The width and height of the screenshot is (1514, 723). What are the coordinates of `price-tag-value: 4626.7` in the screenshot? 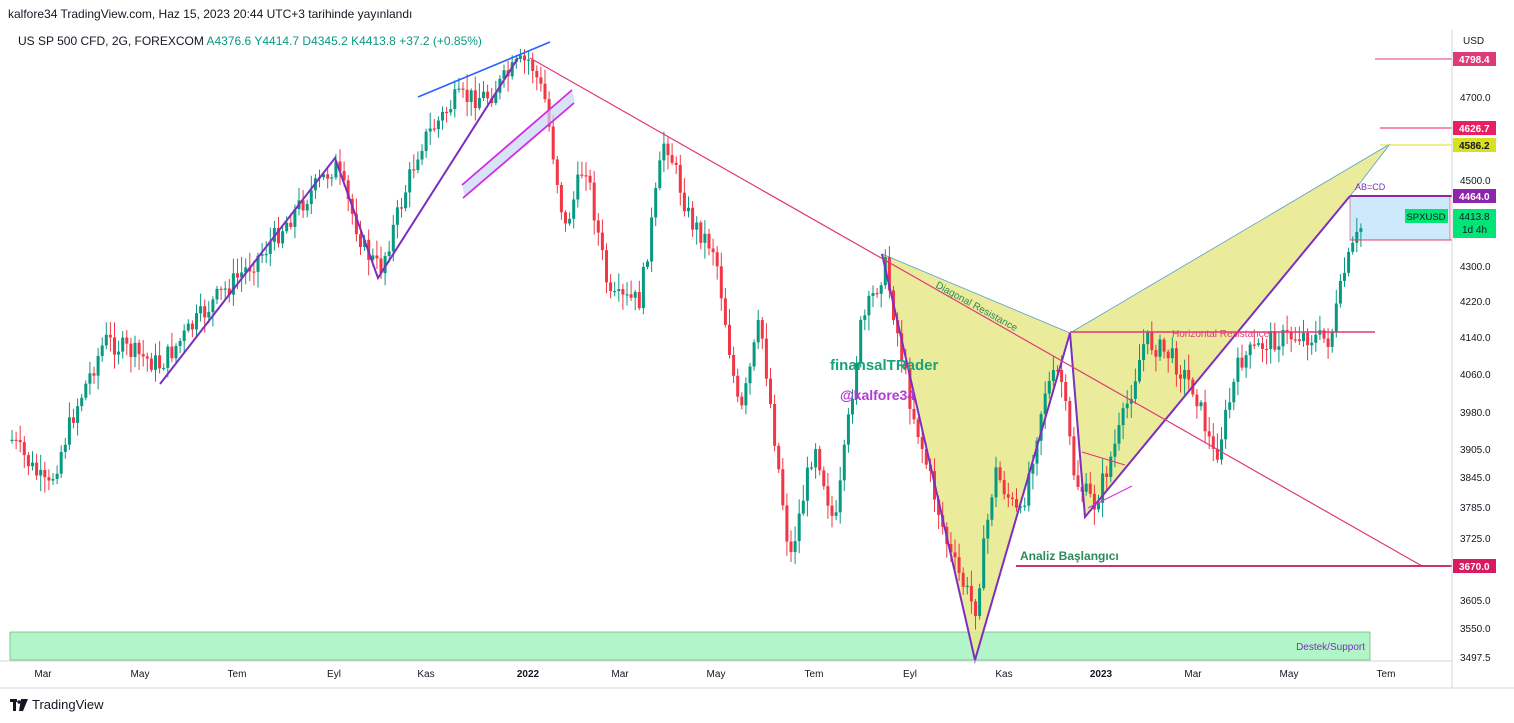 It's located at (1474, 129).